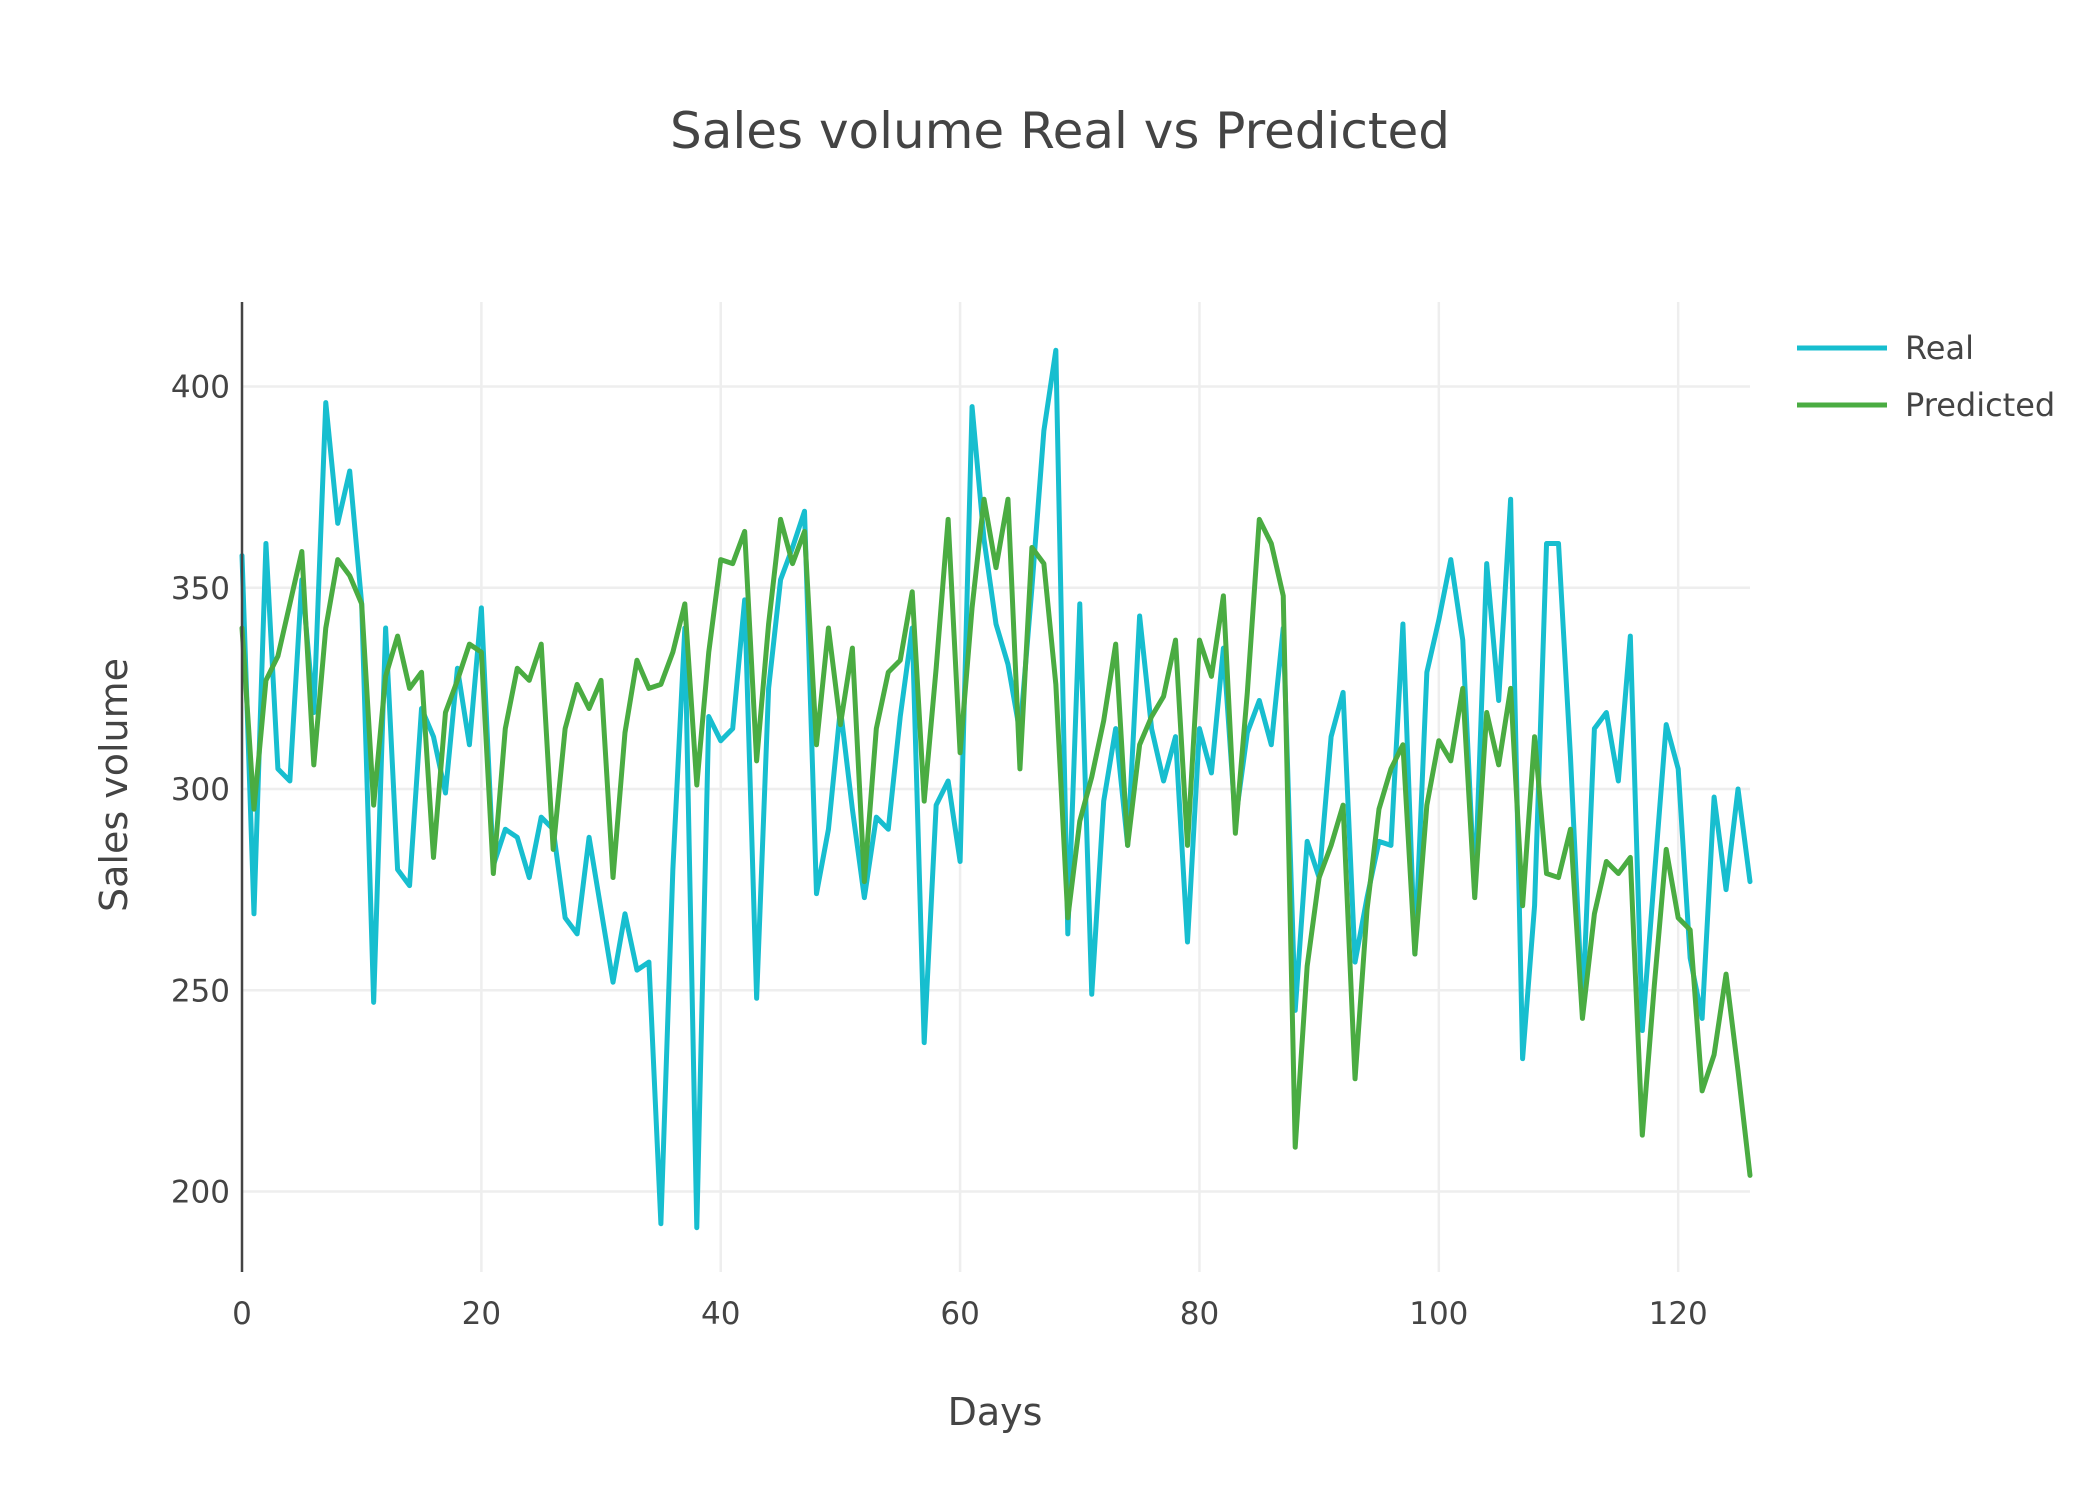 The width and height of the screenshot is (2100, 1500). I want to click on y-tick-label: 400, so click(200, 388).